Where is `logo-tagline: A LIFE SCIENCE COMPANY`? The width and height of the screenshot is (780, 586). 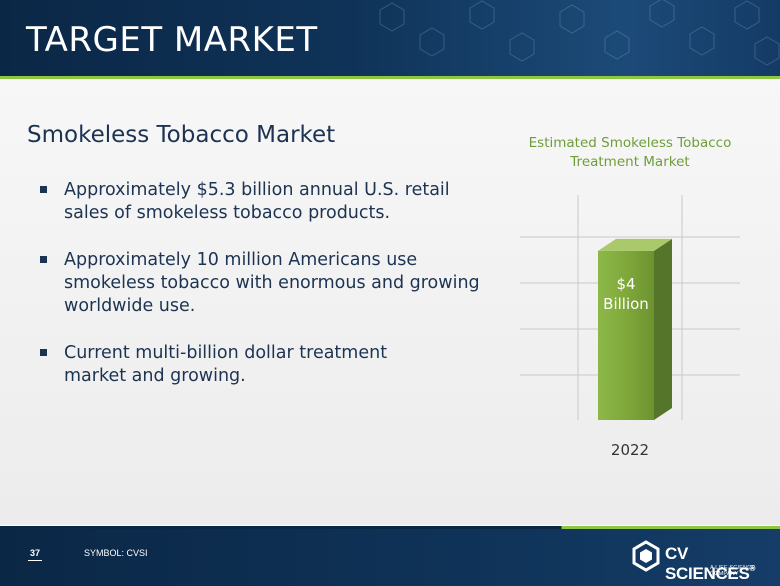 logo-tagline: A LIFE SCIENCE COMPANY is located at coordinates (733, 571).